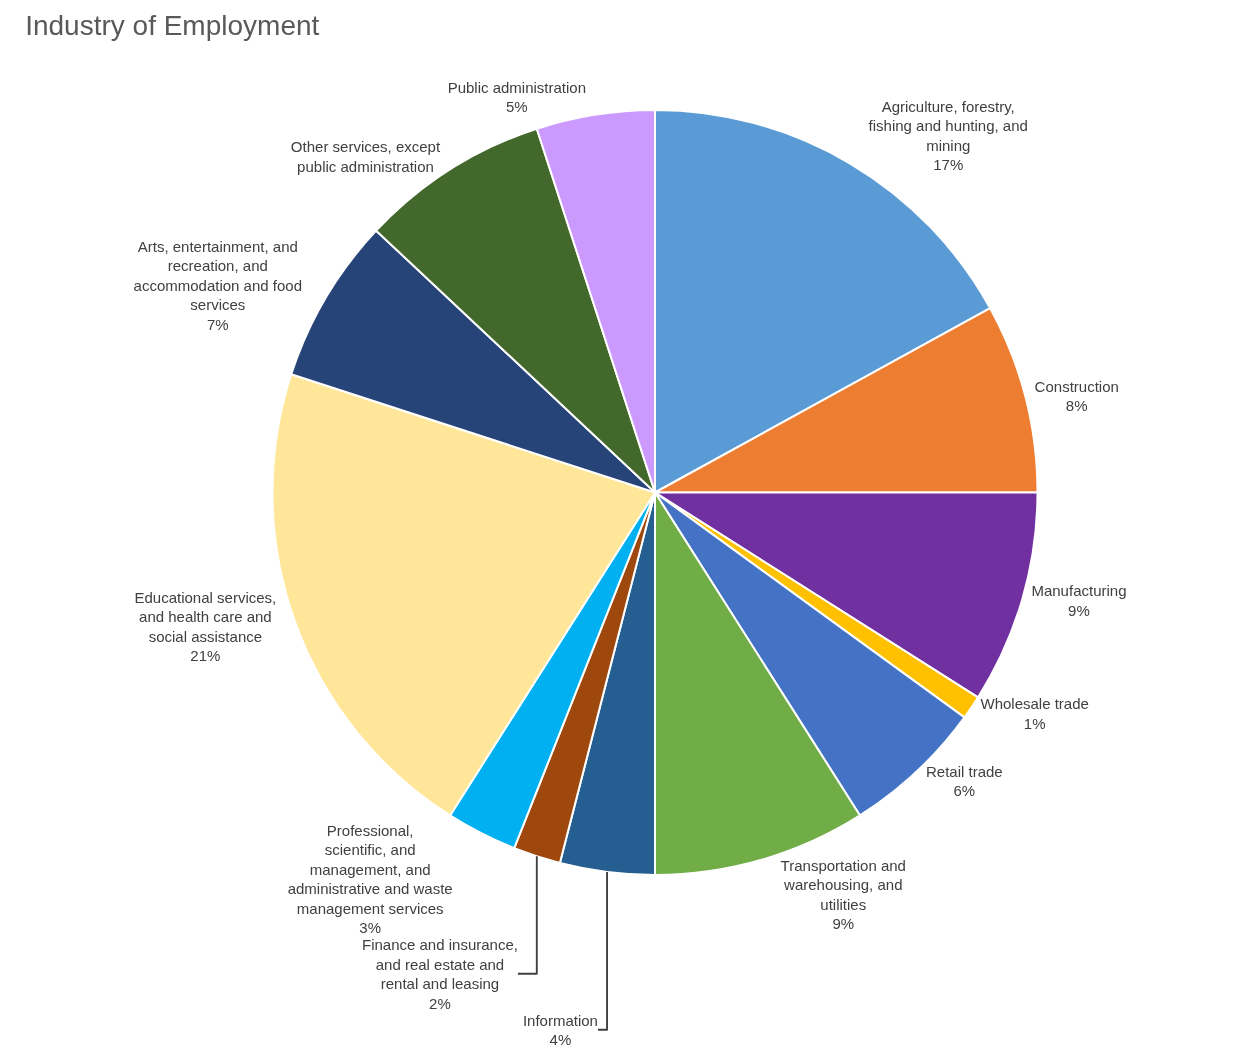 The image size is (1260, 1053). Describe the element at coordinates (964, 771) in the screenshot. I see `slice-label: Retail trade` at that location.